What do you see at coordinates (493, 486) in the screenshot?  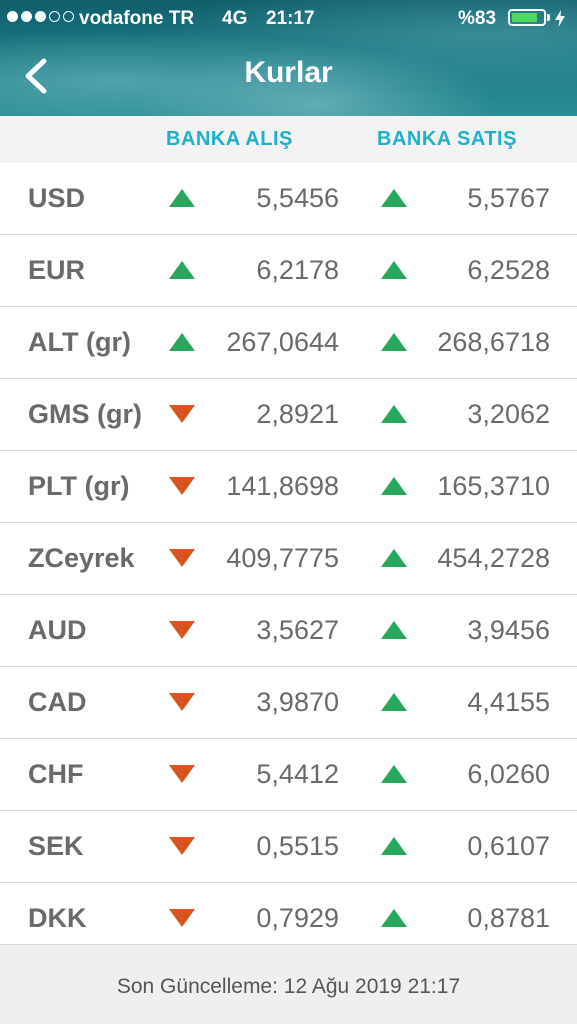 I see `sell-rate: 165,3710` at bounding box center [493, 486].